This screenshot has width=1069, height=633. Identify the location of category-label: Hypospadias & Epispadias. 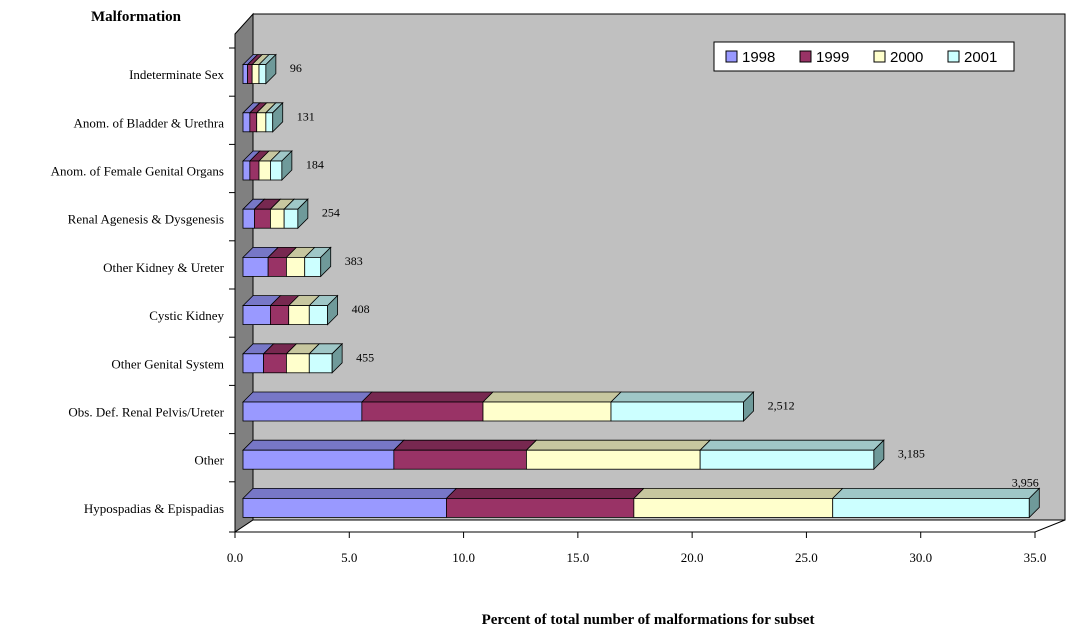
(154, 508).